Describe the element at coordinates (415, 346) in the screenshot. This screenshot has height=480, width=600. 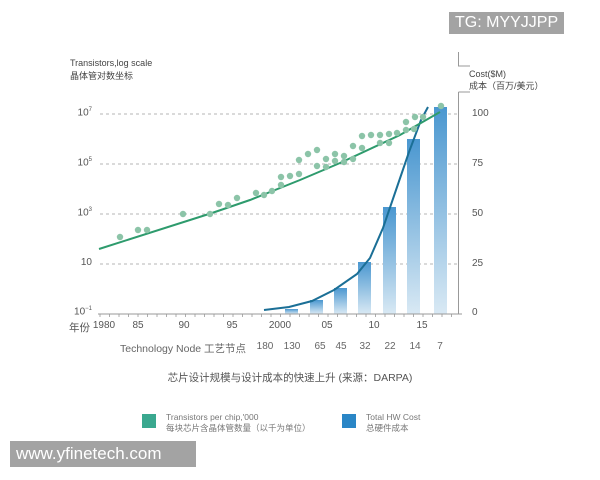
I see `node-14: 14` at that location.